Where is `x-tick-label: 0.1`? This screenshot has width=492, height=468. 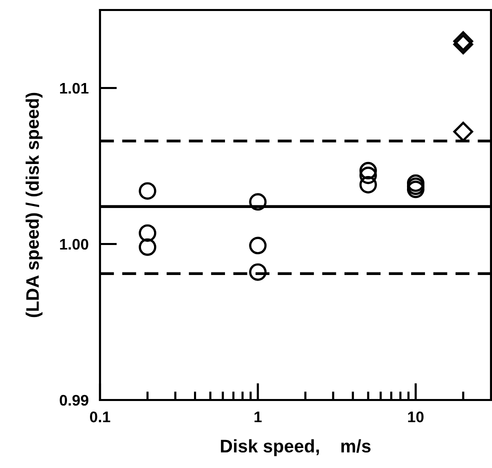 x-tick-label: 0.1 is located at coordinates (100, 417).